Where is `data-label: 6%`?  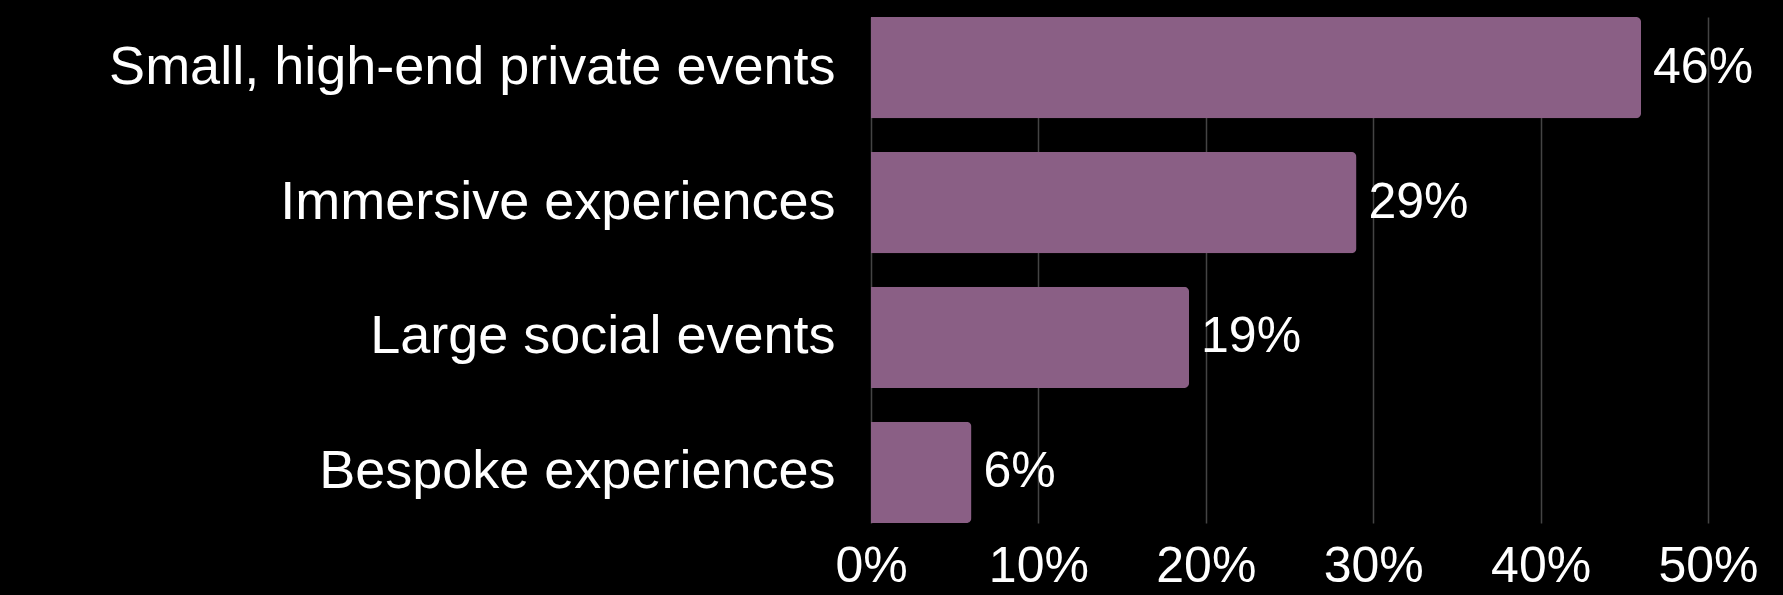 data-label: 6% is located at coordinates (1019, 470).